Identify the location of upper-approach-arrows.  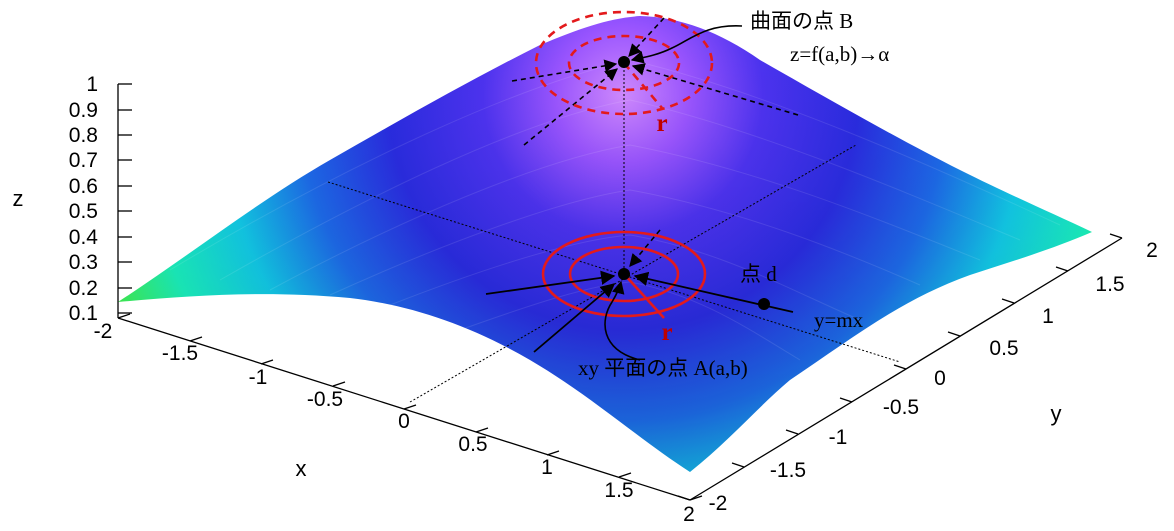
(655, 81).